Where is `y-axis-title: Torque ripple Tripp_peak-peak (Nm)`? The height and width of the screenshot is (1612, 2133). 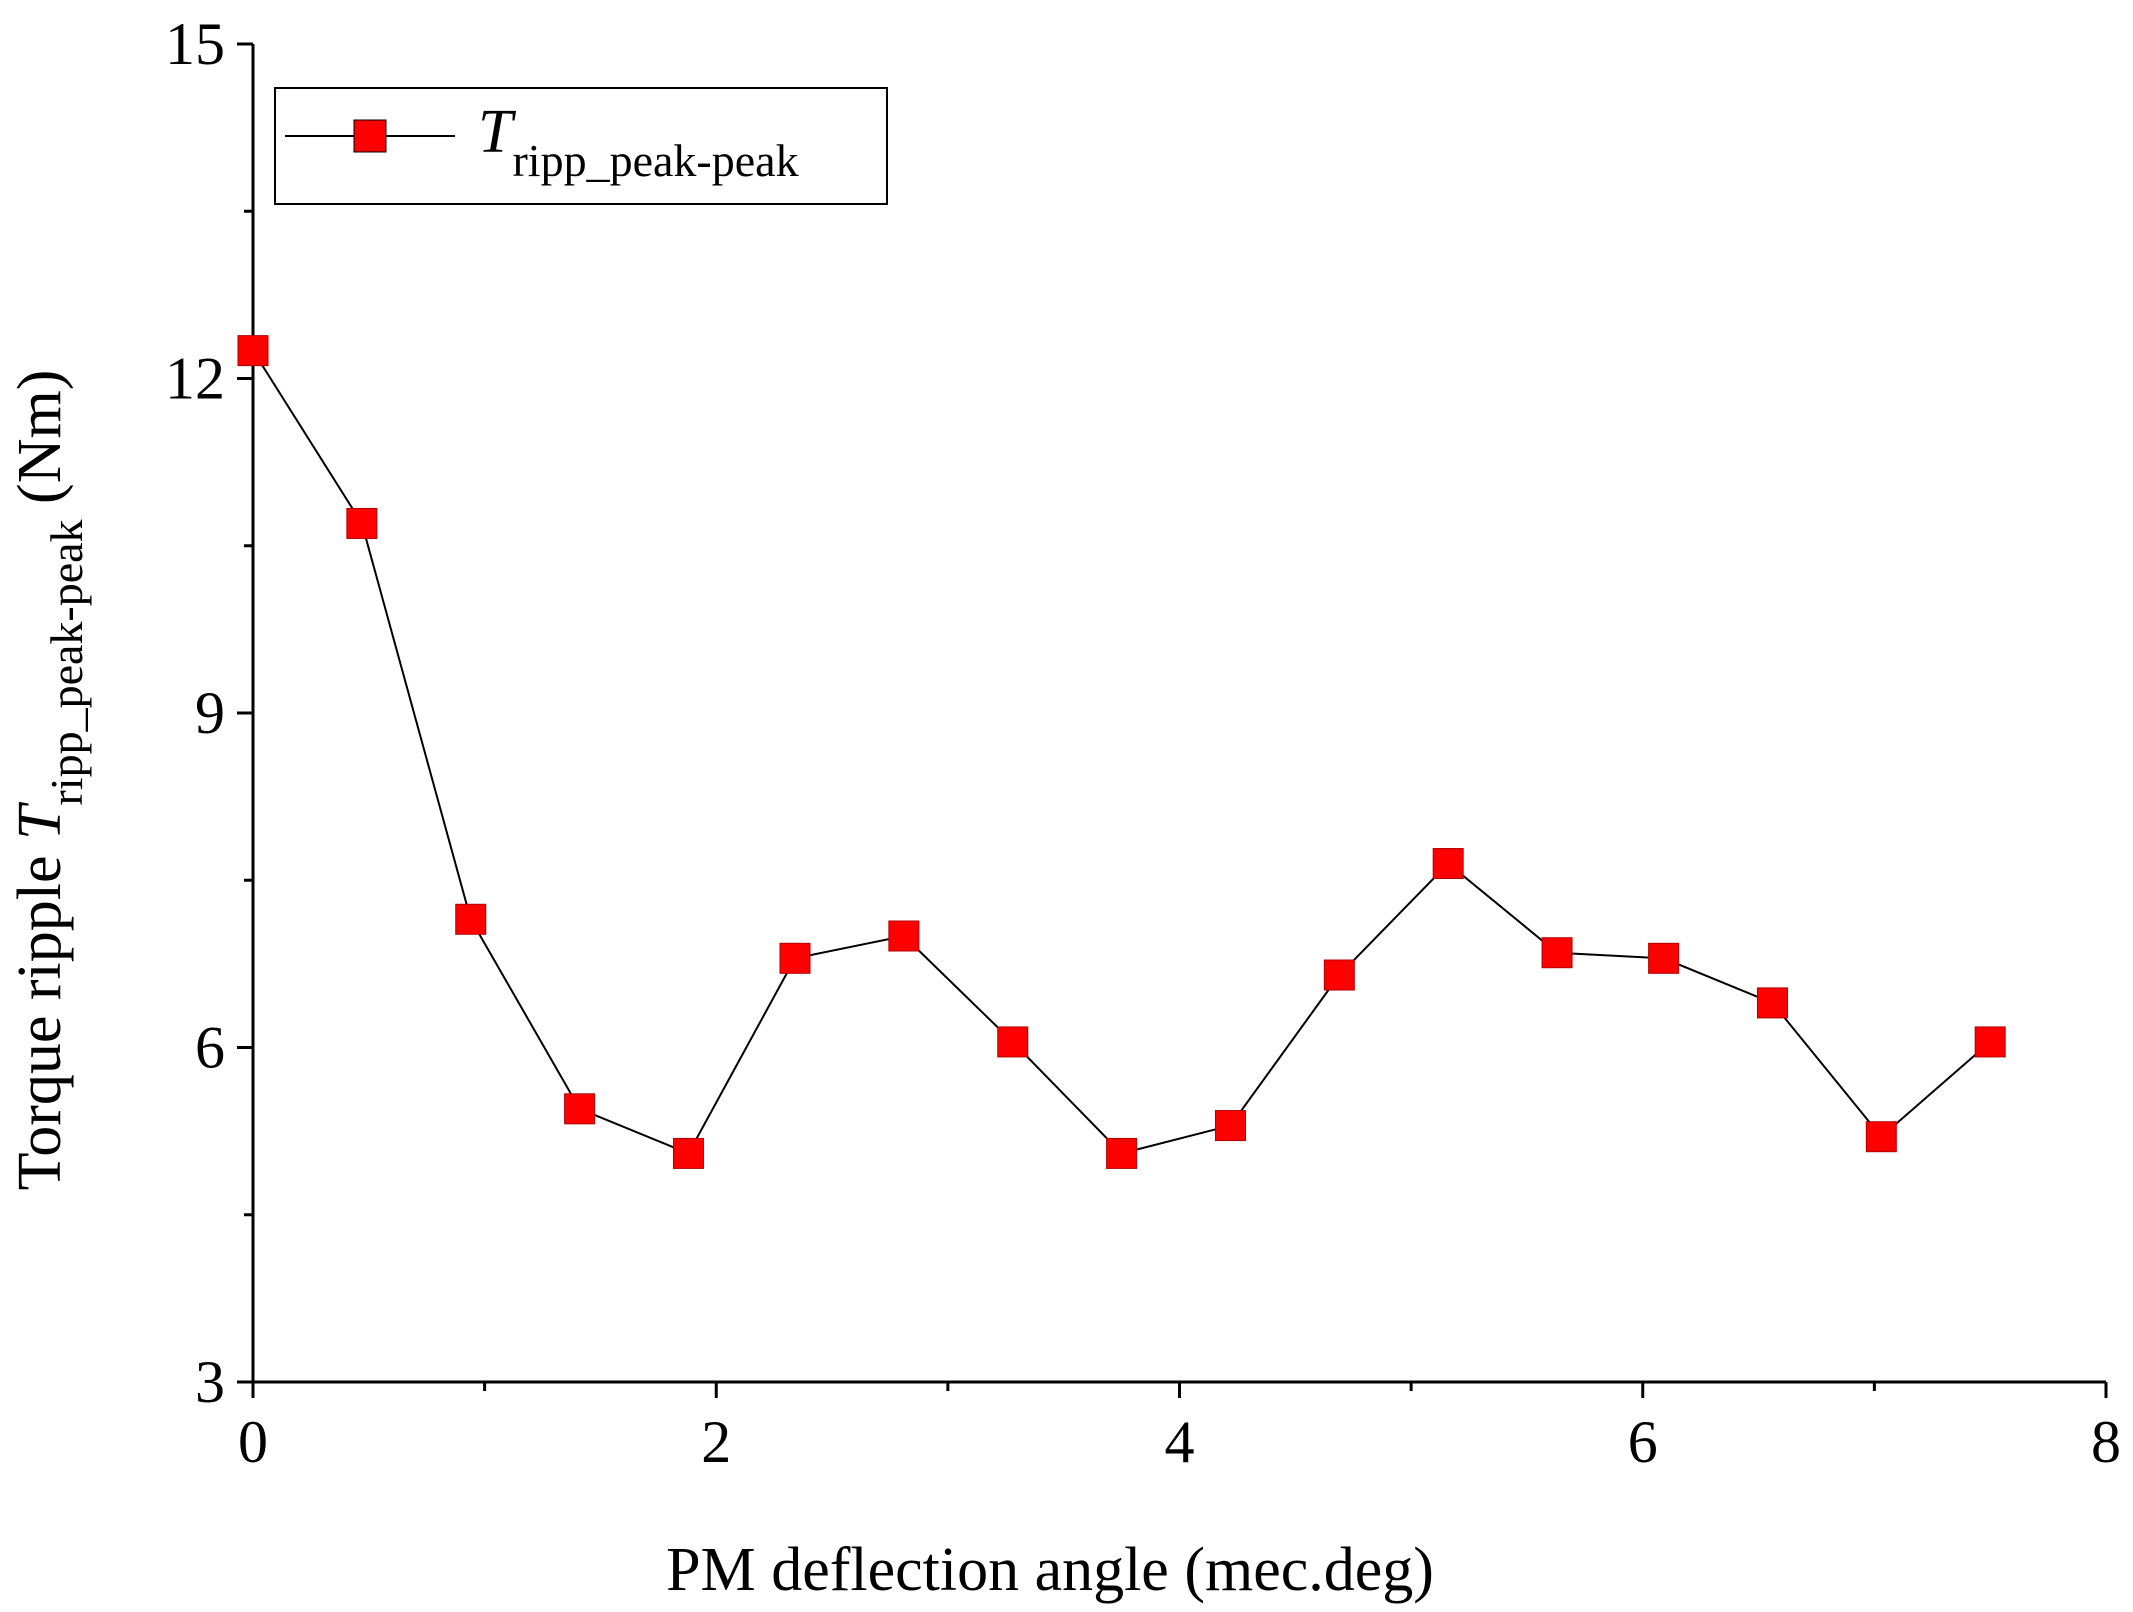
y-axis-title: Torque ripple Tripp_peak-peak (Nm) is located at coordinates (49, 780).